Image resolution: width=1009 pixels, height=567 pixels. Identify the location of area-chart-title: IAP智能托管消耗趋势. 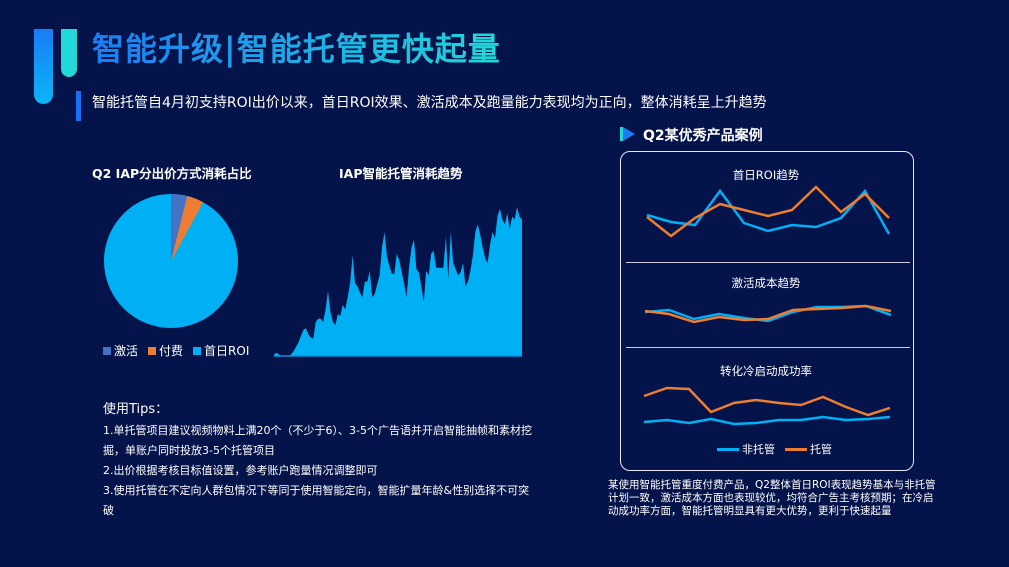
(401, 173).